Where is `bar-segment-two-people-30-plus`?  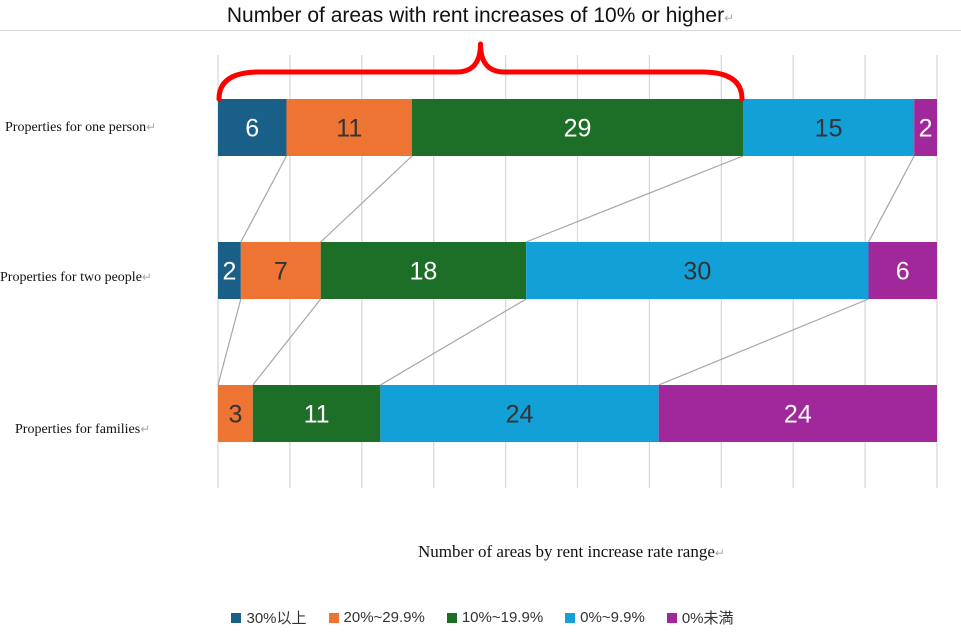 bar-segment-two-people-30-plus is located at coordinates (229, 270).